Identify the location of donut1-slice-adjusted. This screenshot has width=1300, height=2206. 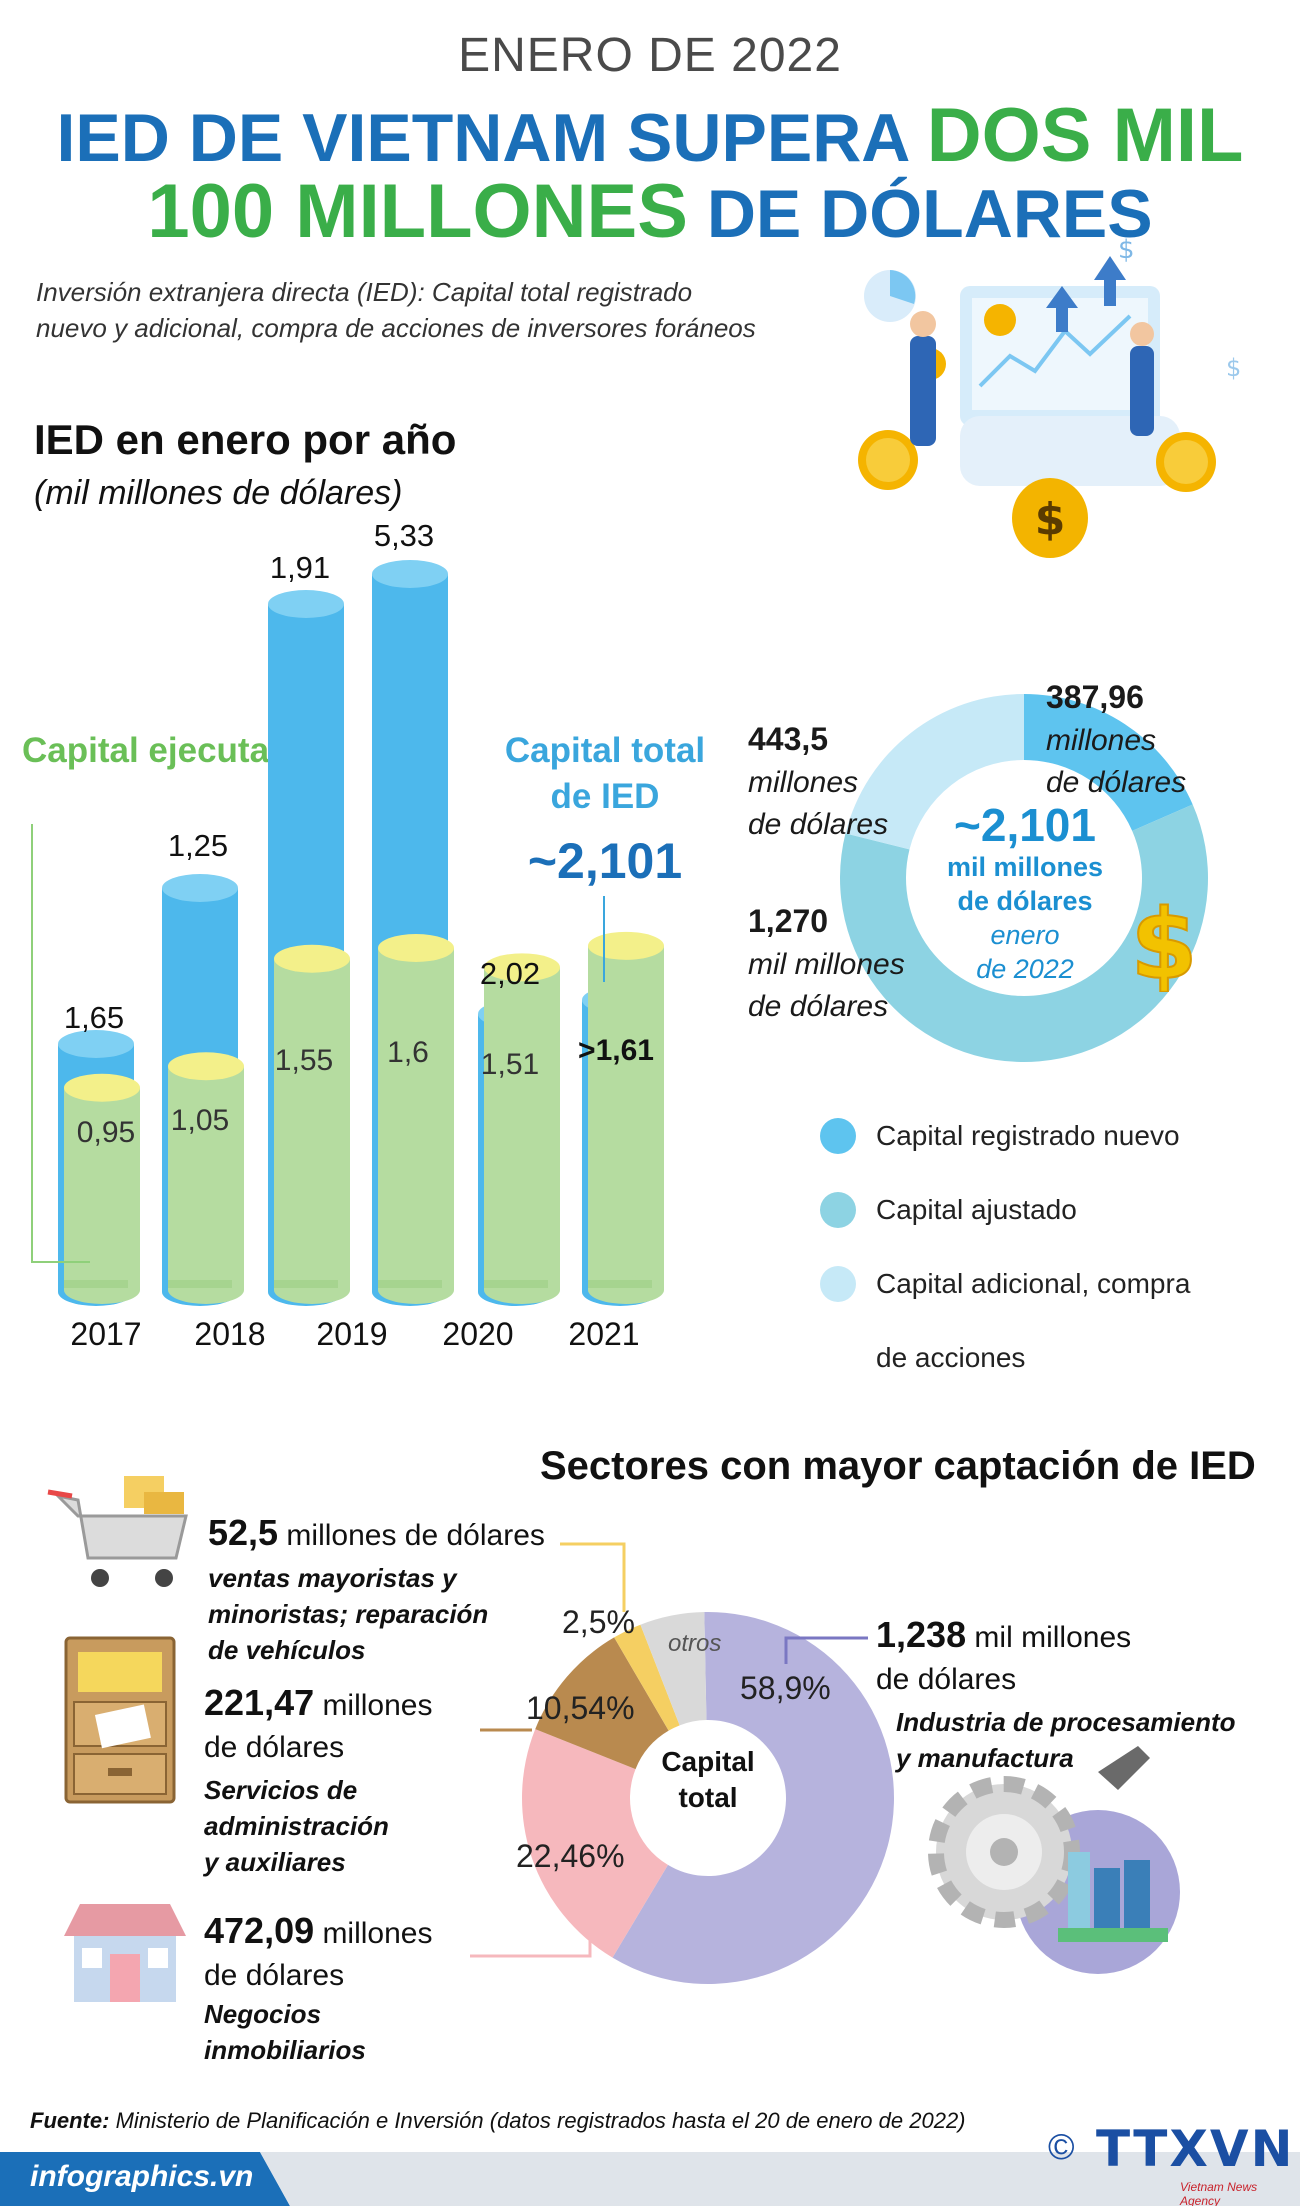
(1024, 933).